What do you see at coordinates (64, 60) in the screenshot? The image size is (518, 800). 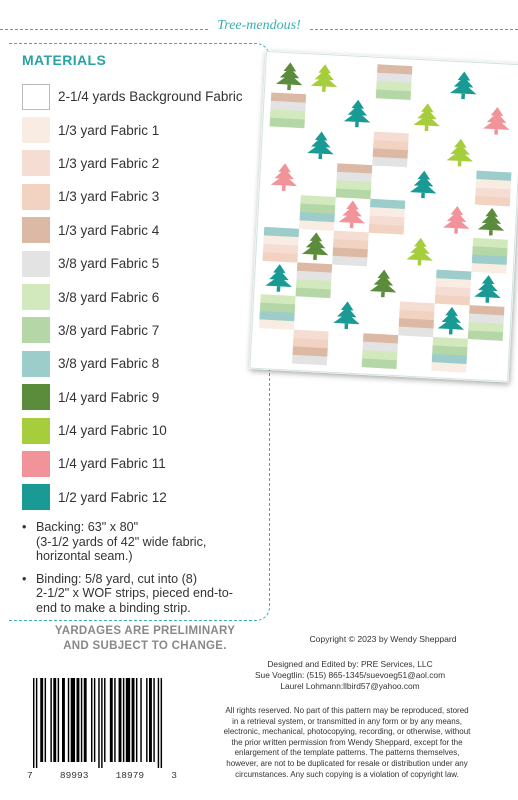 I see `materials-title: MATERIALS` at bounding box center [64, 60].